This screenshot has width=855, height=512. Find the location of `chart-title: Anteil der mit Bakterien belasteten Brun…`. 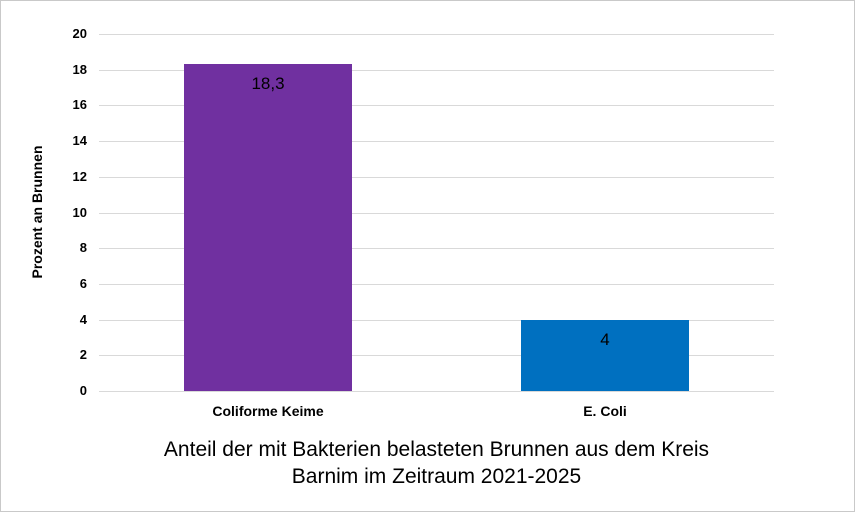

chart-title: Anteil der mit Bakterien belasteten Brun… is located at coordinates (436, 463).